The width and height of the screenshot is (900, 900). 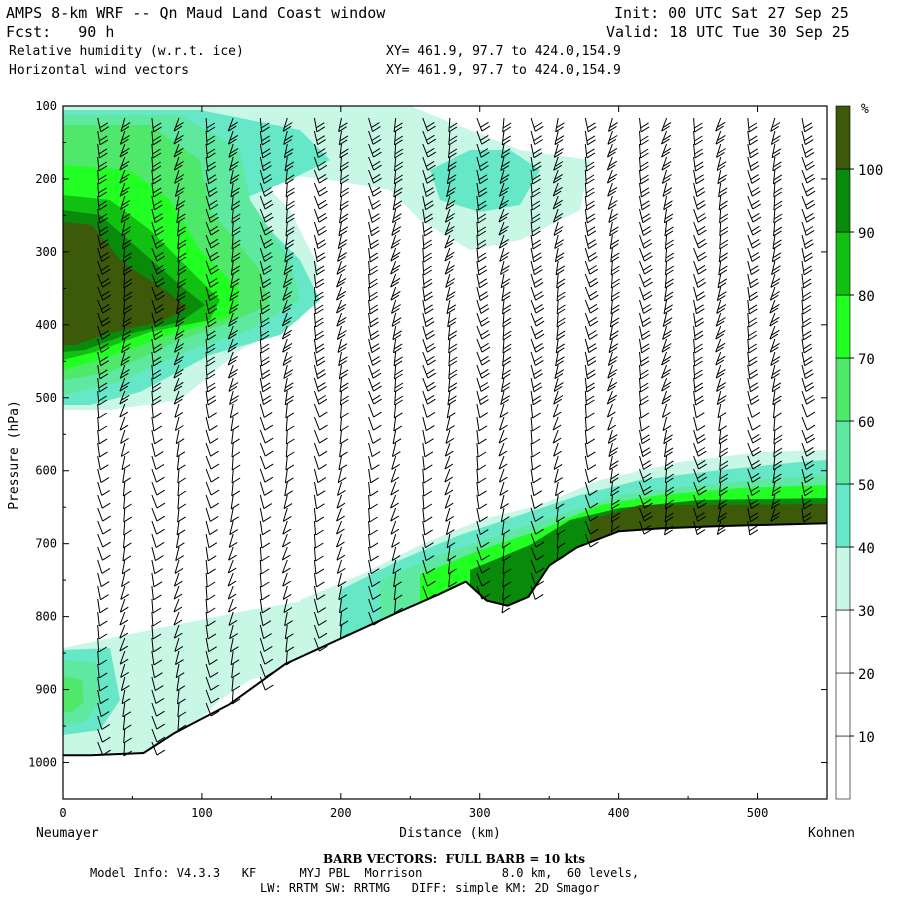 What do you see at coordinates (46, 325) in the screenshot?
I see `y-tick-label: 400` at bounding box center [46, 325].